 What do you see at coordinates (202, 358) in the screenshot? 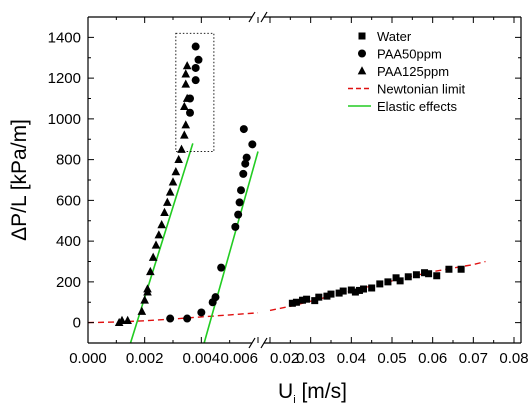
I see `x-tick-label: 0.004` at bounding box center [202, 358].